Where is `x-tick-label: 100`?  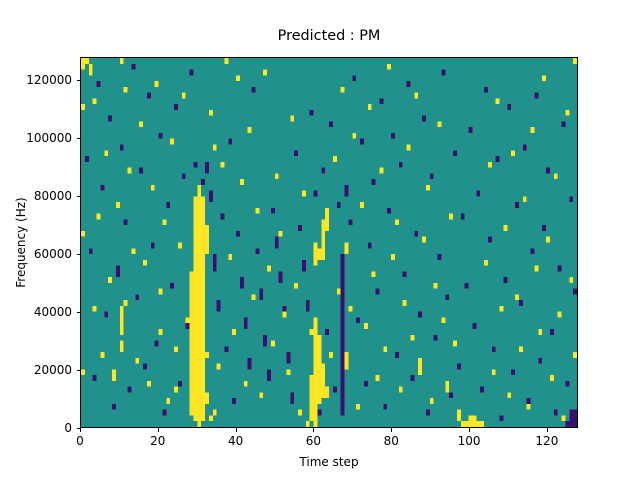 x-tick-label: 100 is located at coordinates (469, 441).